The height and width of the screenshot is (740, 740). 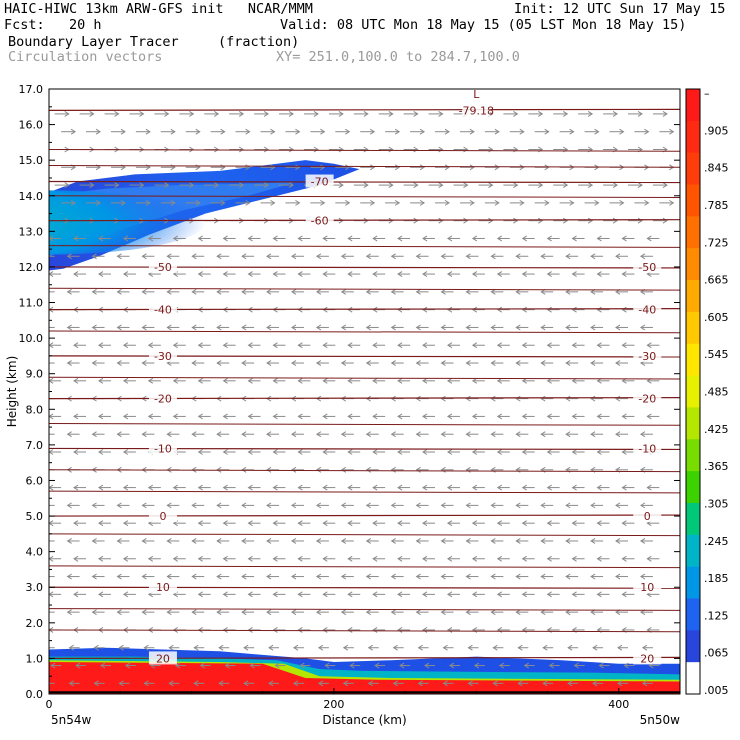 I want to click on x-tick-label: 200, so click(x=333, y=704).